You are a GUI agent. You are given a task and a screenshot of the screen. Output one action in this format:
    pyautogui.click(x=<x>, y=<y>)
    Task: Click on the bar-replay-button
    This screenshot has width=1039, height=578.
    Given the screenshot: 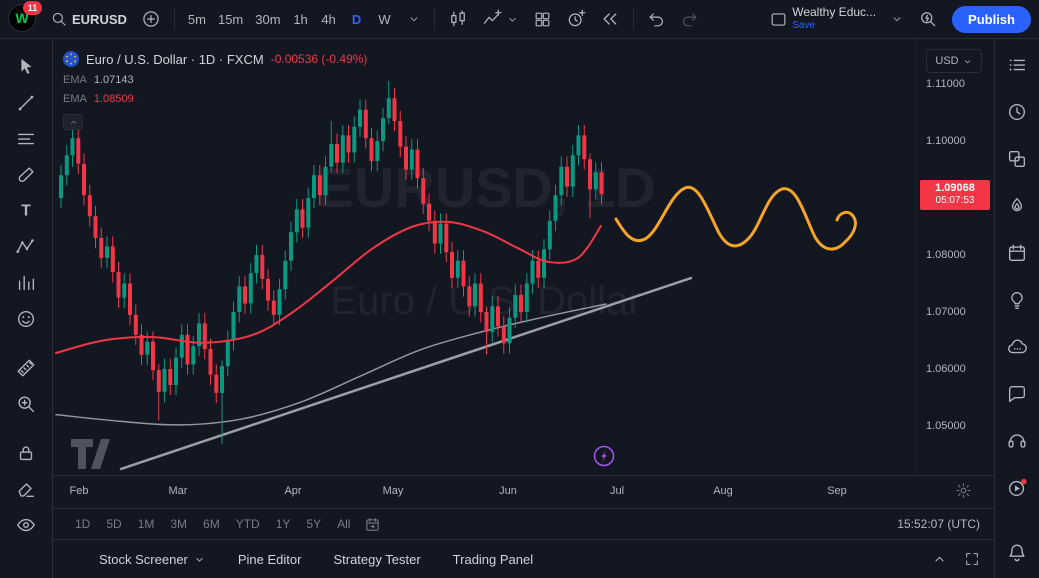 What is the action you would take?
    pyautogui.click(x=610, y=19)
    